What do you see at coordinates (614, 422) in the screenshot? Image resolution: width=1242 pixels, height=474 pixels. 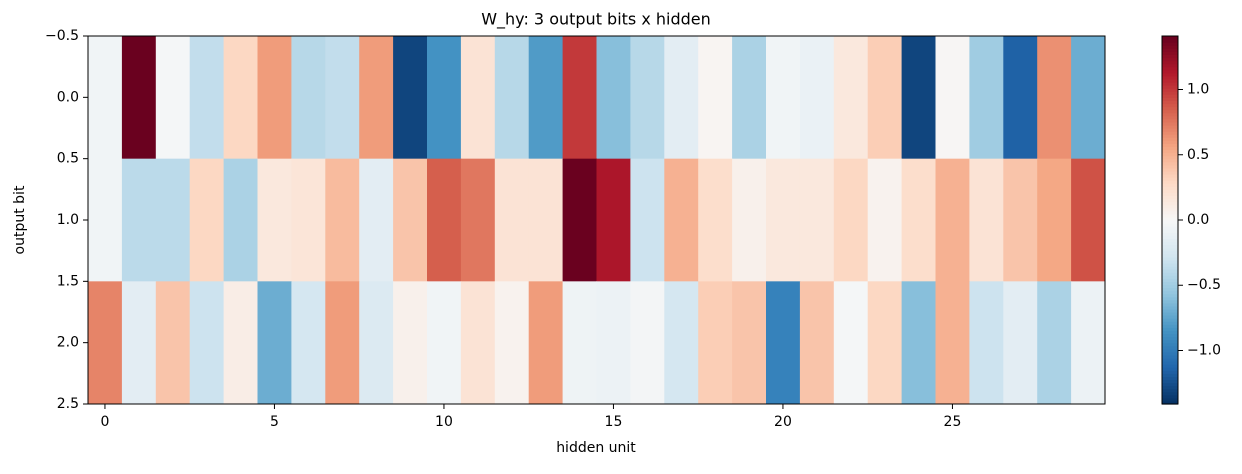 I see `x-tick-label: 15` at bounding box center [614, 422].